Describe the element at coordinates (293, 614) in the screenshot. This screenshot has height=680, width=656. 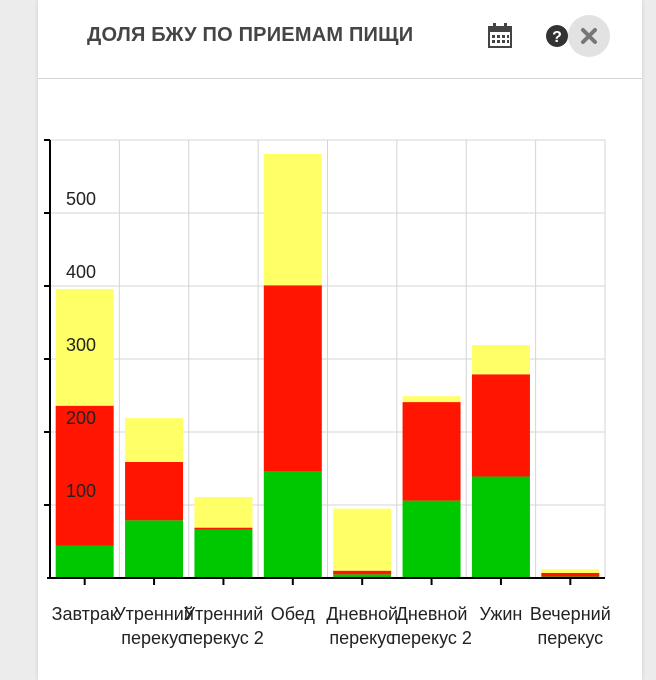
I see `x-tick-label: Обед` at that location.